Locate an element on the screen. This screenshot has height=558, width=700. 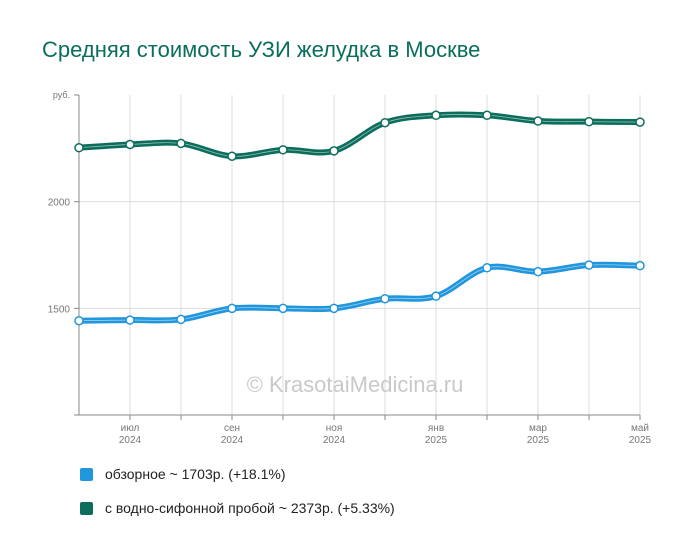
y-tick-label: 1500 is located at coordinates (59, 309).